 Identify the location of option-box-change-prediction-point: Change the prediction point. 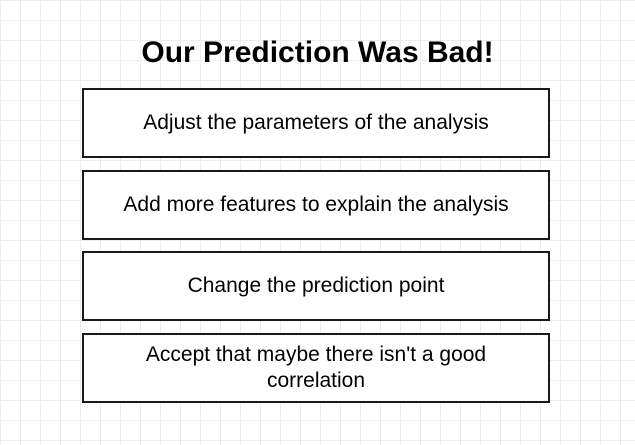
(316, 286).